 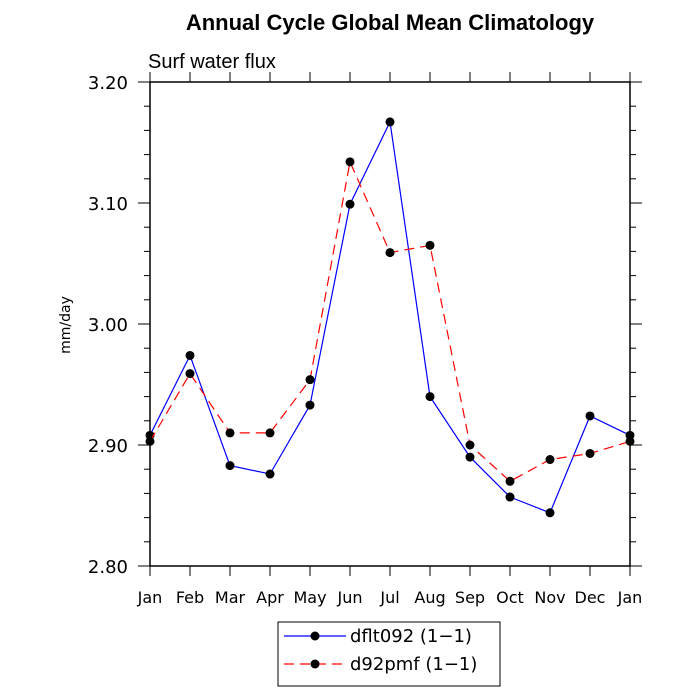 I want to click on legend: dflt092 (1−1) d92pmf (1−1), so click(x=389, y=654).